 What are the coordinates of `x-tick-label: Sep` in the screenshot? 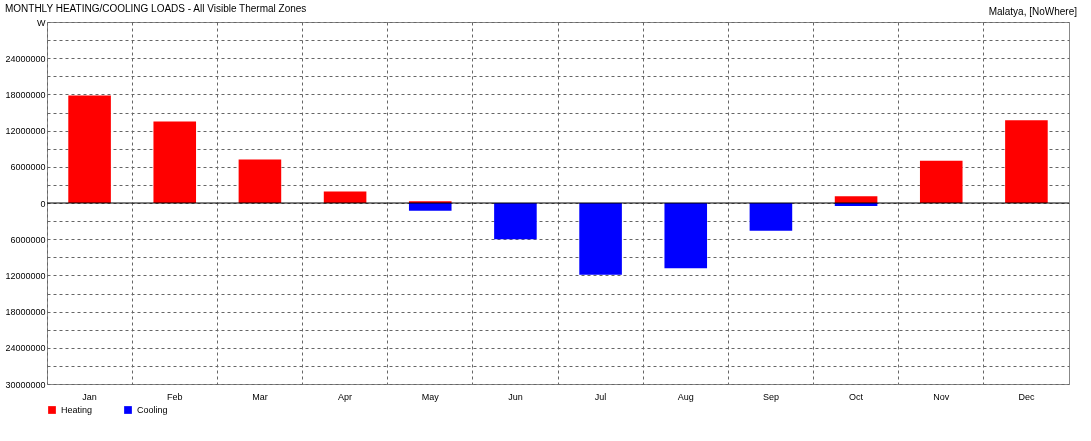 It's located at (770, 396).